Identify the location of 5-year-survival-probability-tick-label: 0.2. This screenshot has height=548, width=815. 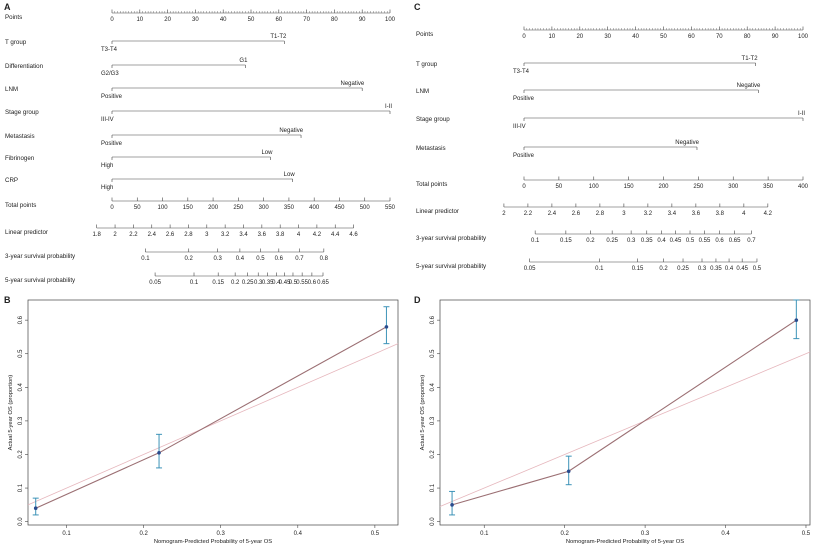
(235, 283).